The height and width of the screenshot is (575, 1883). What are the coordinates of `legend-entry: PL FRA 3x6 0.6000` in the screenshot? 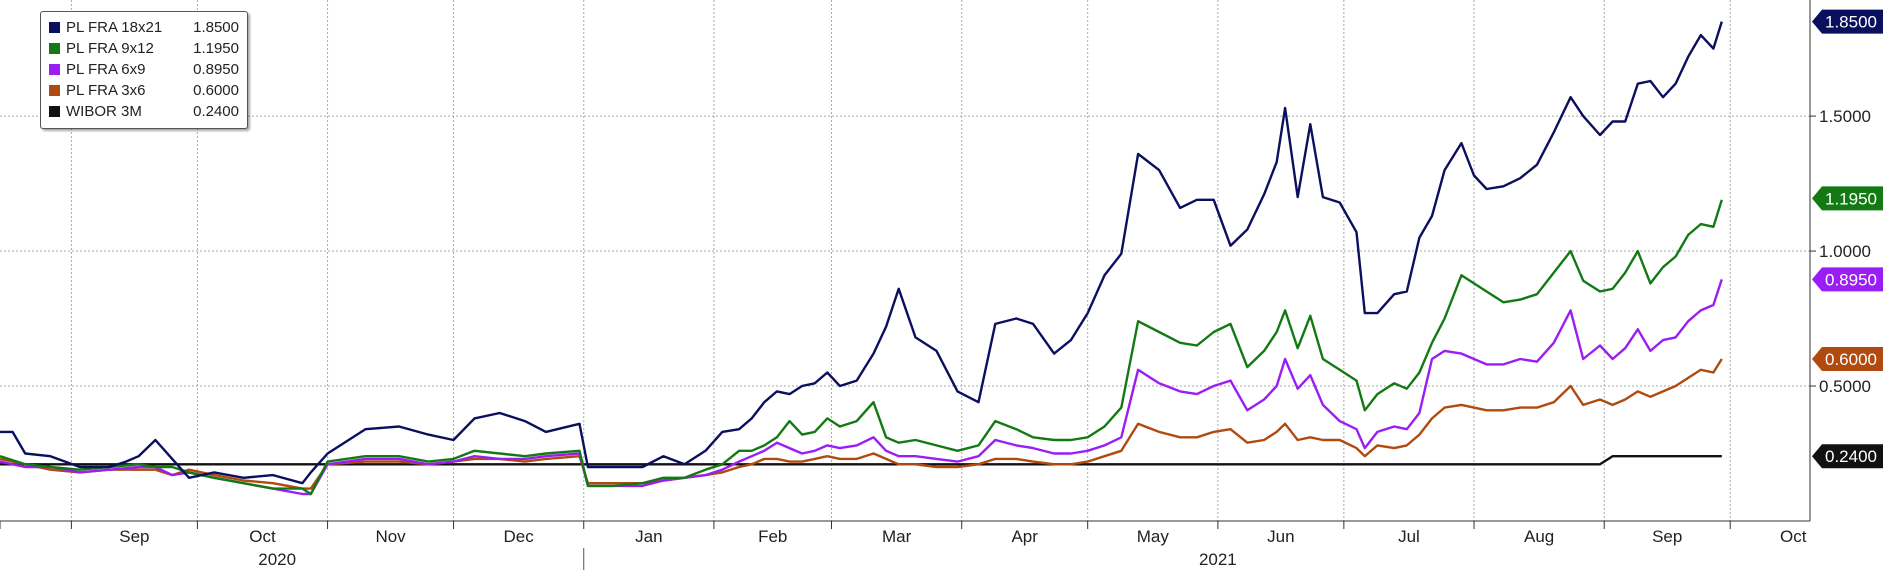 It's located at (144, 90).